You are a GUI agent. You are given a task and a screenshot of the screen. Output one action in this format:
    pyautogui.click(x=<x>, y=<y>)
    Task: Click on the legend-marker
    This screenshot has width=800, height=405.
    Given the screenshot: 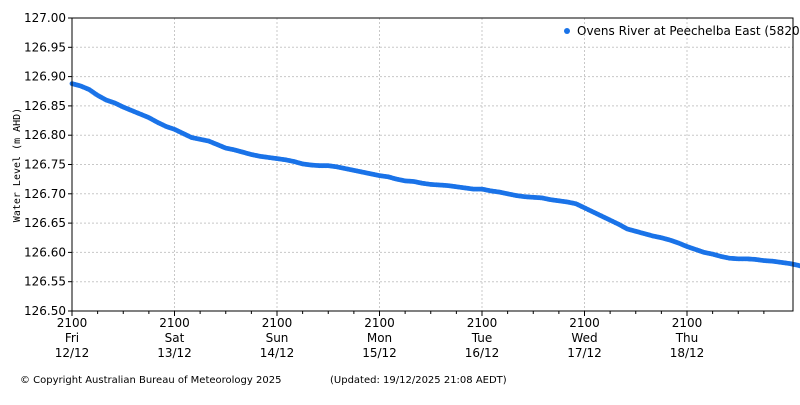 What is the action you would take?
    pyautogui.click(x=567, y=31)
    